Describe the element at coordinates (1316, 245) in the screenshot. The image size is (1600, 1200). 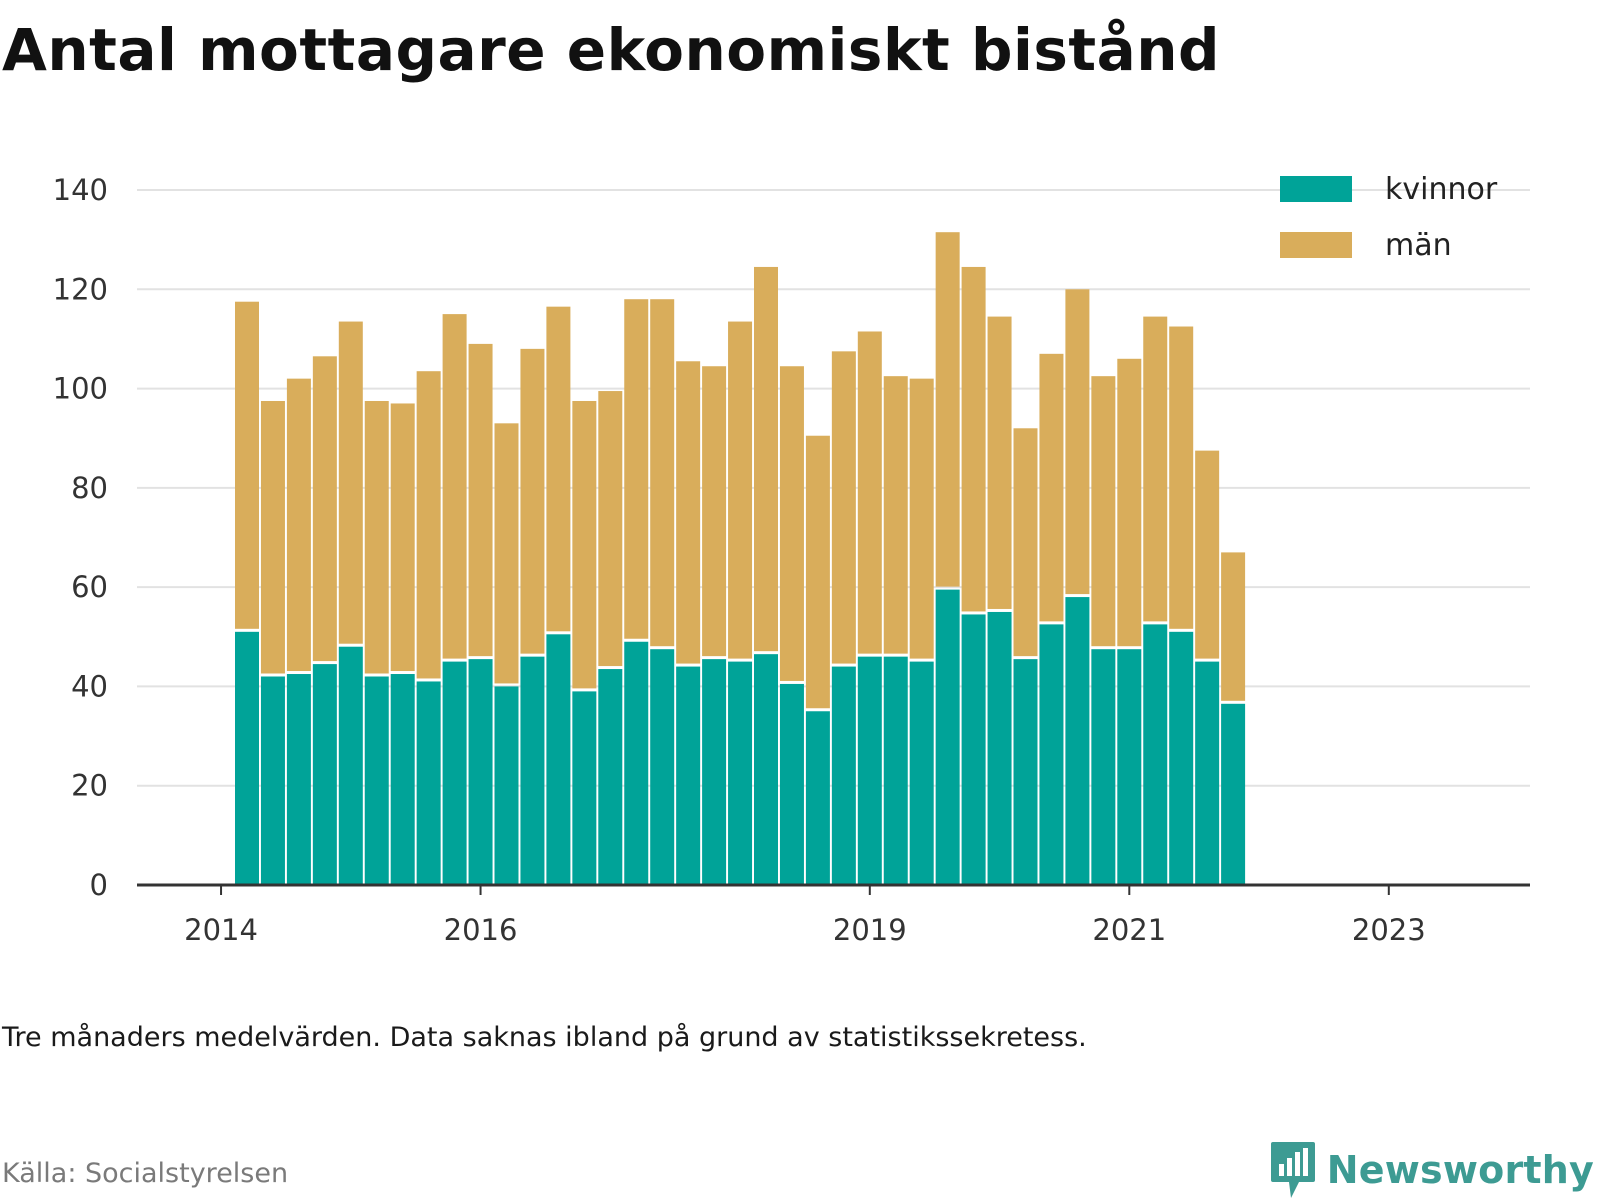
I see `legend-swatch-man` at that location.